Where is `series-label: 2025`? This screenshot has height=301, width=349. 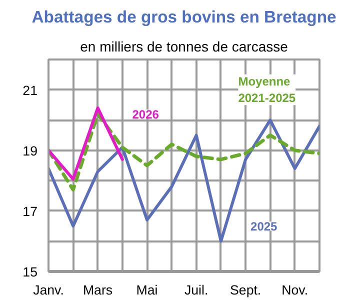 series-label: 2025 is located at coordinates (264, 227).